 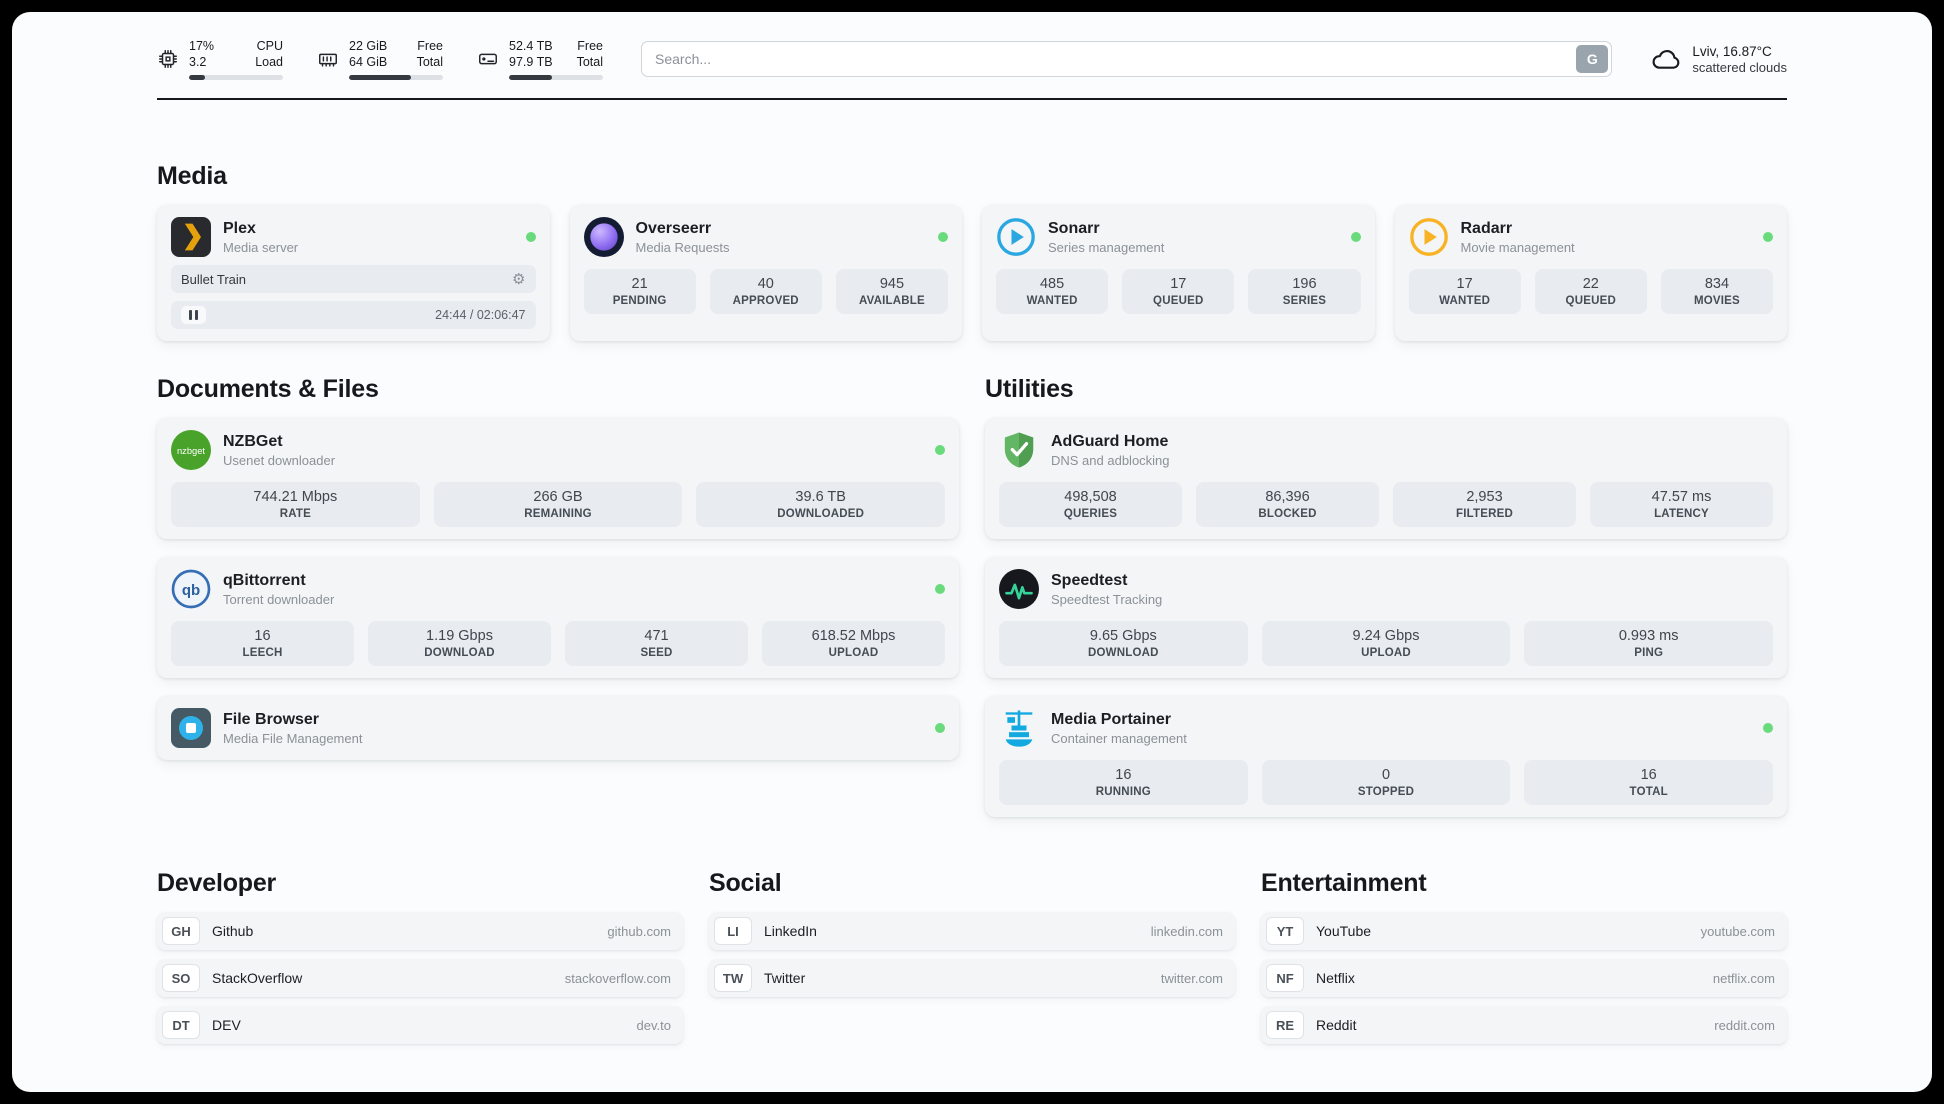 I want to click on stat-label: PING, so click(x=1649, y=653).